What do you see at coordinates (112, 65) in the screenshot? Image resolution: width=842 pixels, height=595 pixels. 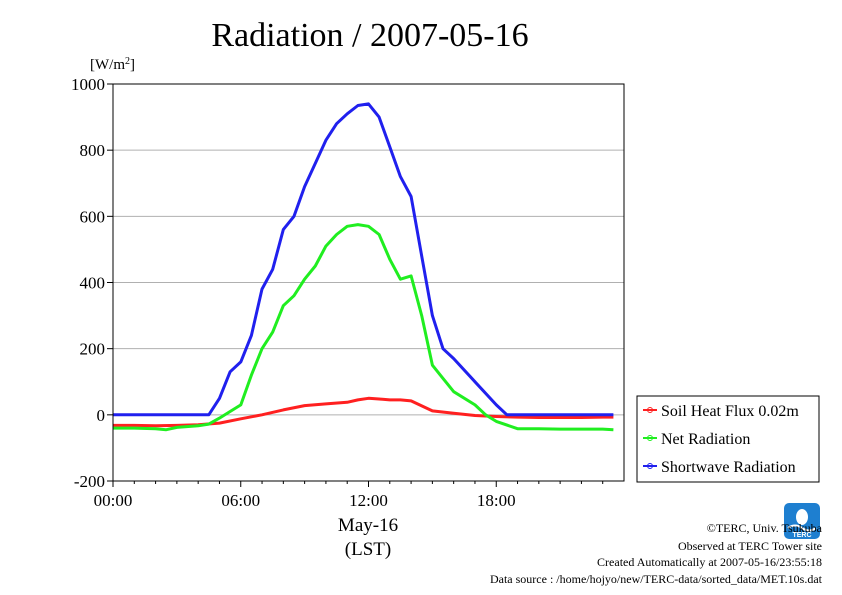 I see `y-axis-unit: [W/m2]` at bounding box center [112, 65].